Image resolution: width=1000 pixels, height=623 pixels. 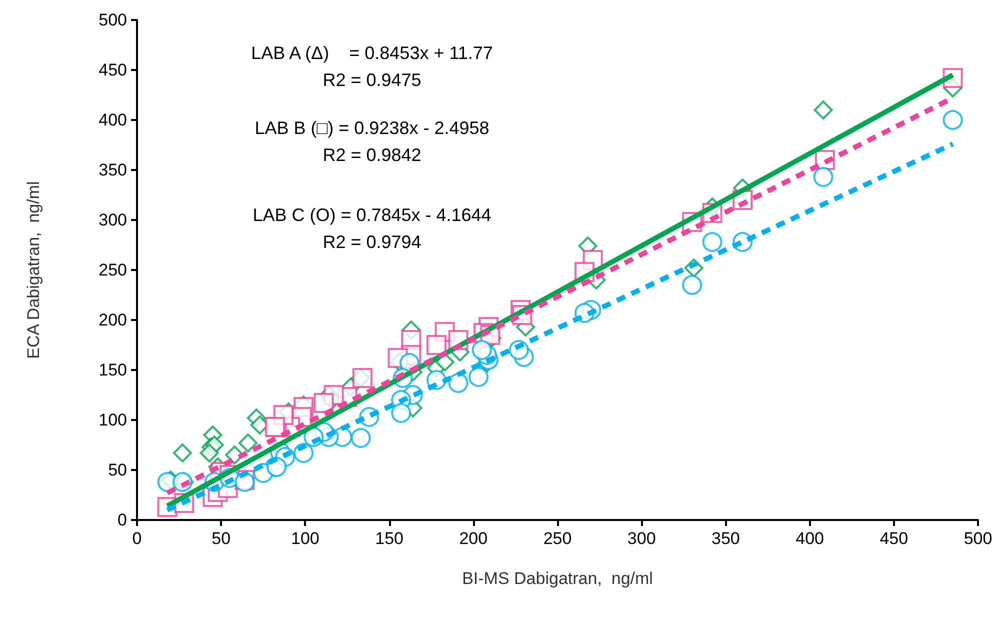 What do you see at coordinates (726, 538) in the screenshot?
I see `x-tick-label: 350` at bounding box center [726, 538].